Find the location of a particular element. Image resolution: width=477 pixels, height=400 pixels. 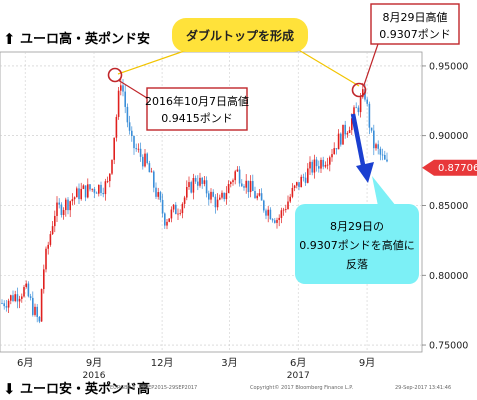

reversal-arrow-icon is located at coordinates (365, 172).